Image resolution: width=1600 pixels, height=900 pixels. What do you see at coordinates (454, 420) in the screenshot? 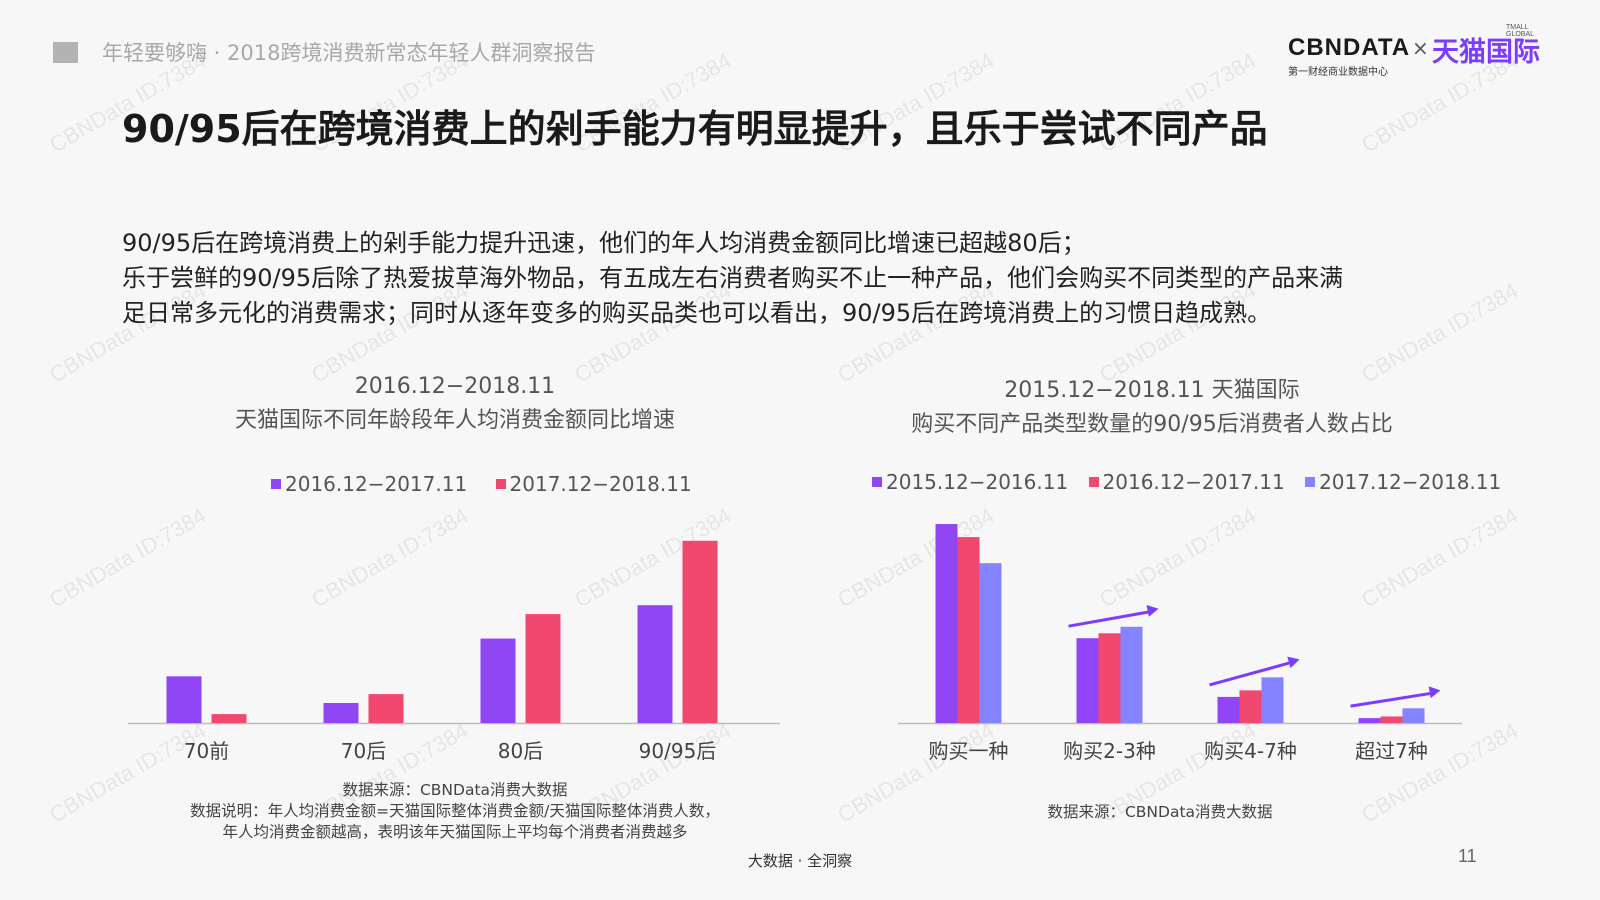
I see `chart-left-title-line2: 天猫国际不同年龄段年人均消费金额同比增速` at bounding box center [454, 420].